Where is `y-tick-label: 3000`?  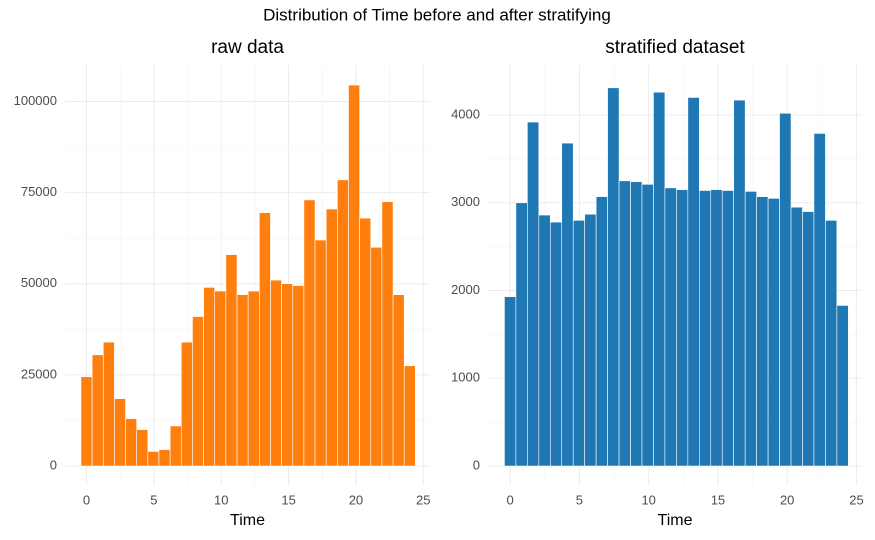
y-tick-label: 3000 is located at coordinates (465, 201).